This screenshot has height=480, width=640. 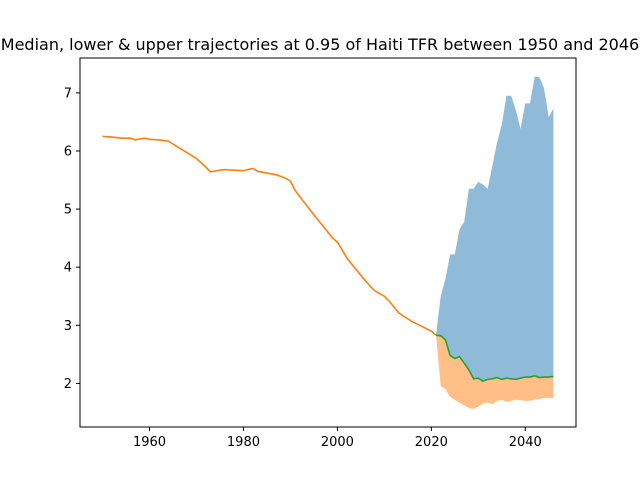 What do you see at coordinates (149, 442) in the screenshot?
I see `x-tick-label: 1960` at bounding box center [149, 442].